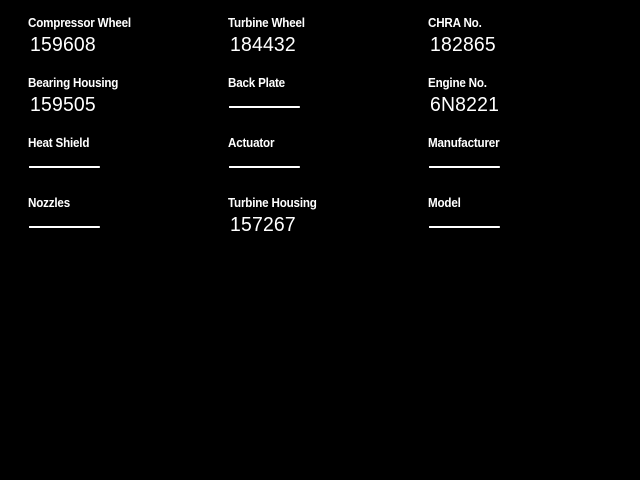 This screenshot has height=480, width=640. I want to click on field-manufacturer: Manufacturer, so click(523, 156).